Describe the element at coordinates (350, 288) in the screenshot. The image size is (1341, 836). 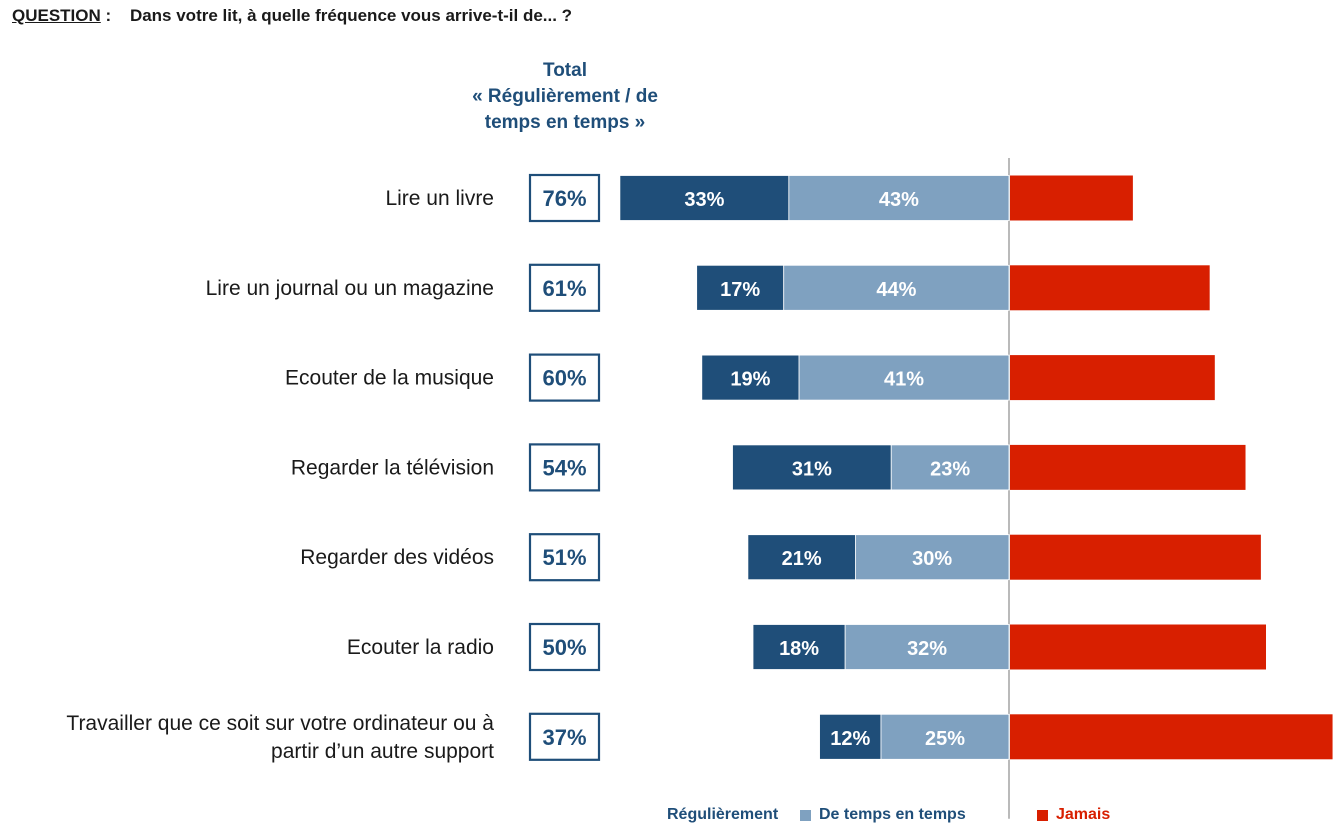
I see `category-label-lire-un-journal-ou-un-ma: Lire un journal ou un magazine` at that location.